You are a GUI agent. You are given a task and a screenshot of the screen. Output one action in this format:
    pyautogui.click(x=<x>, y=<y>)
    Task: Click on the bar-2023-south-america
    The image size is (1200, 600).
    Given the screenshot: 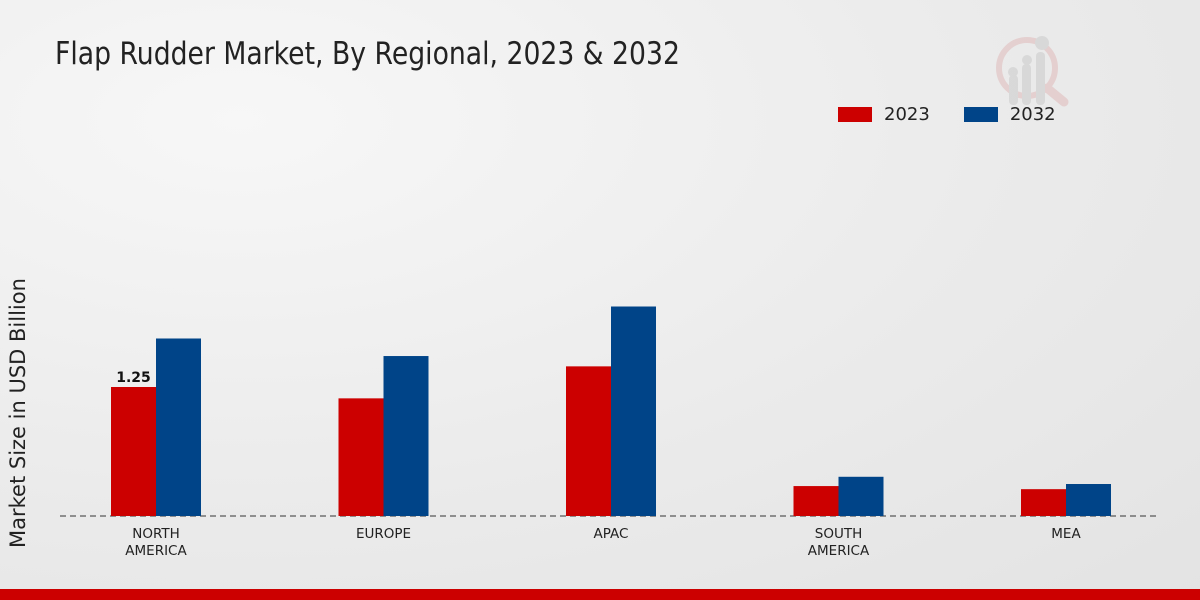 What is the action you would take?
    pyautogui.click(x=816, y=501)
    